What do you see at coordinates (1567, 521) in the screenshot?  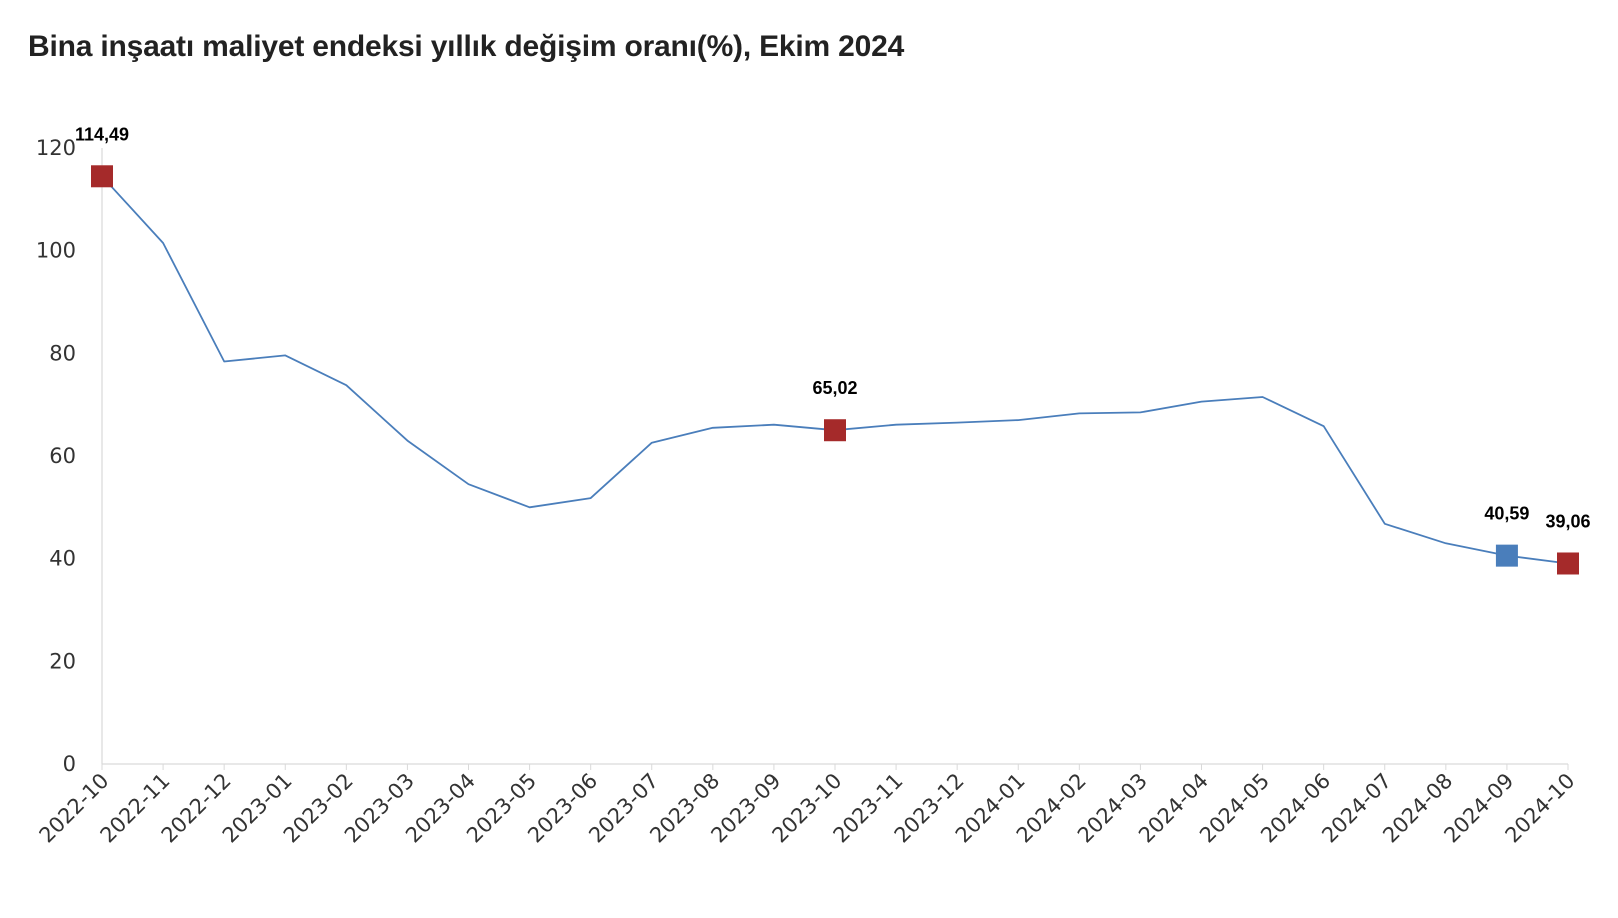 I see `data-label: 39,06` at bounding box center [1567, 521].